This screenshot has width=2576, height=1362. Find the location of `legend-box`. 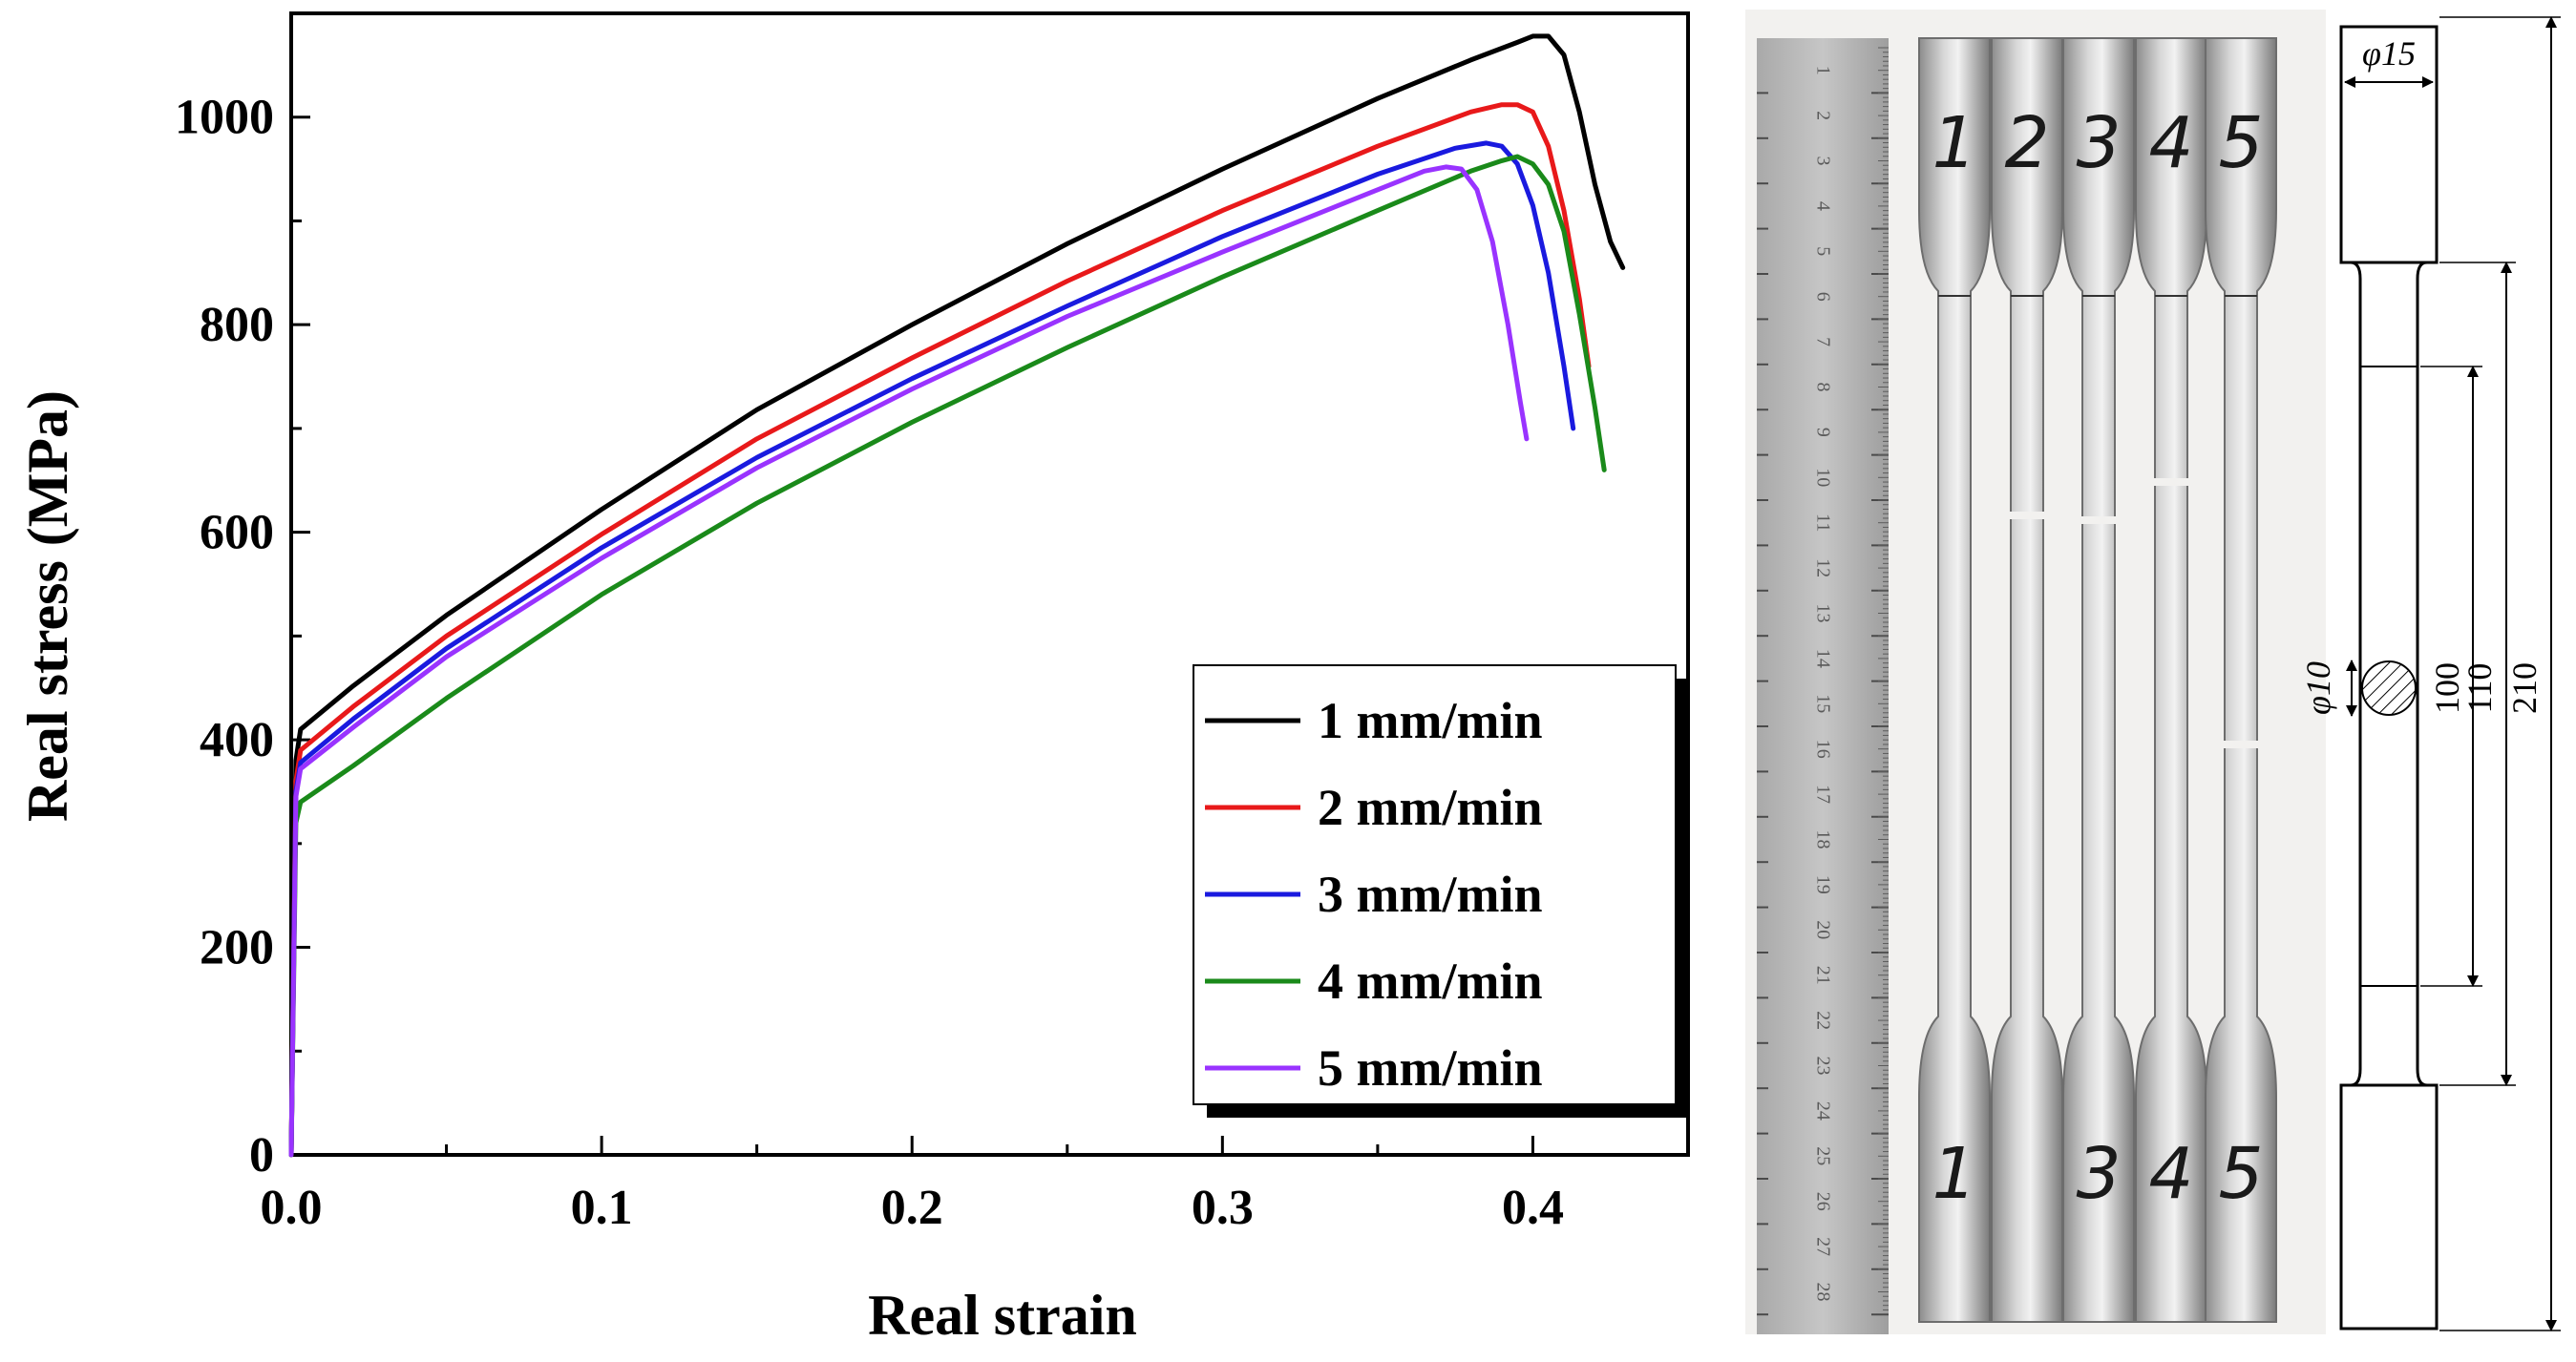

legend-box is located at coordinates (1435, 884).